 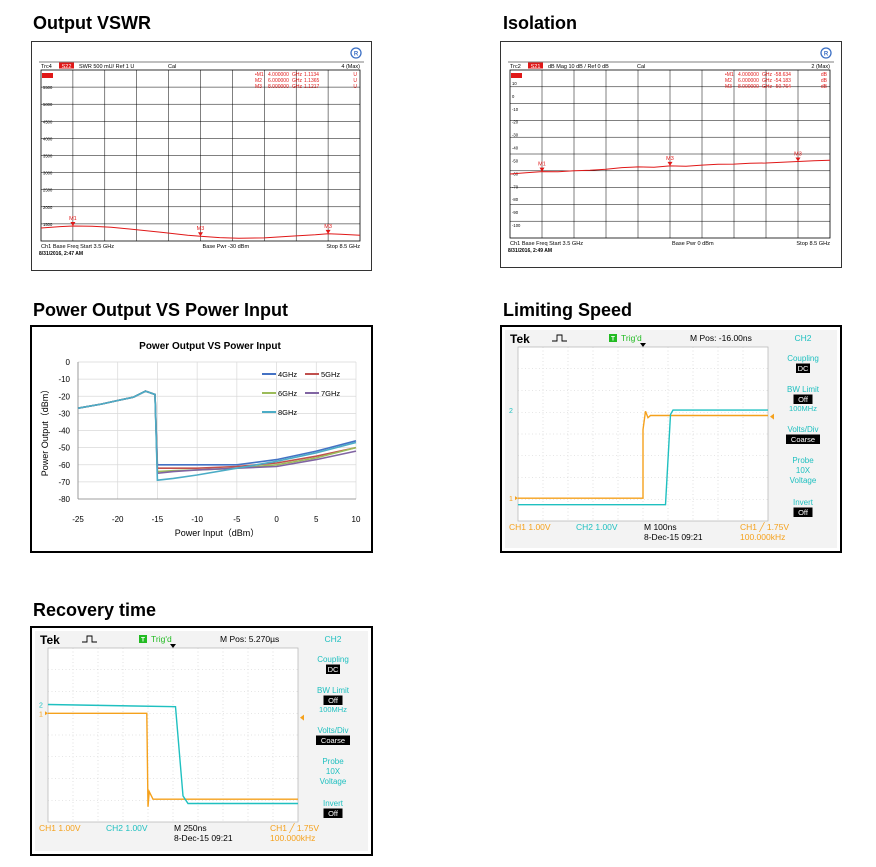 What do you see at coordinates (333, 781) in the screenshot?
I see `side-menu-line: Voltage` at bounding box center [333, 781].